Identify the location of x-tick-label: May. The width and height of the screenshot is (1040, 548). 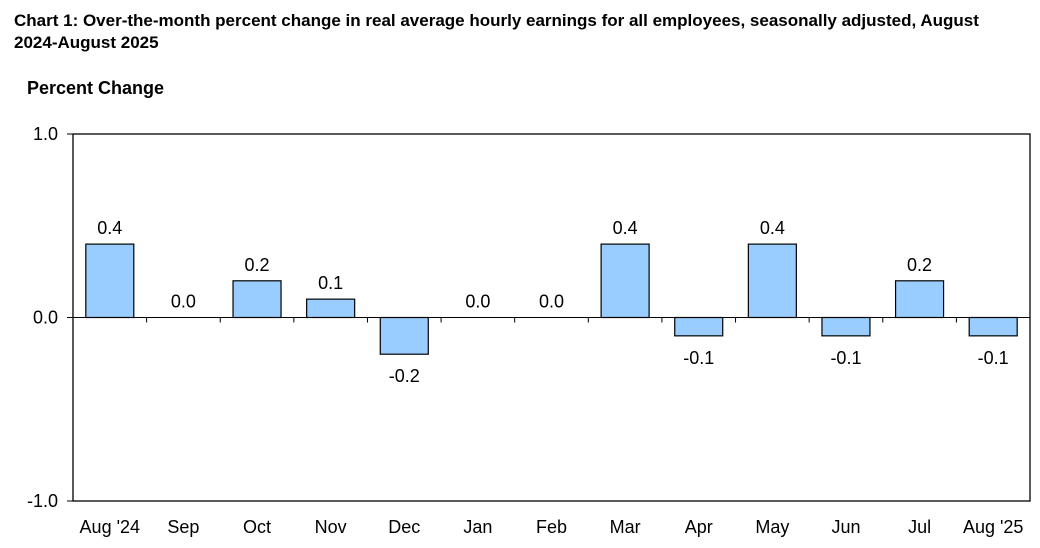
(772, 527).